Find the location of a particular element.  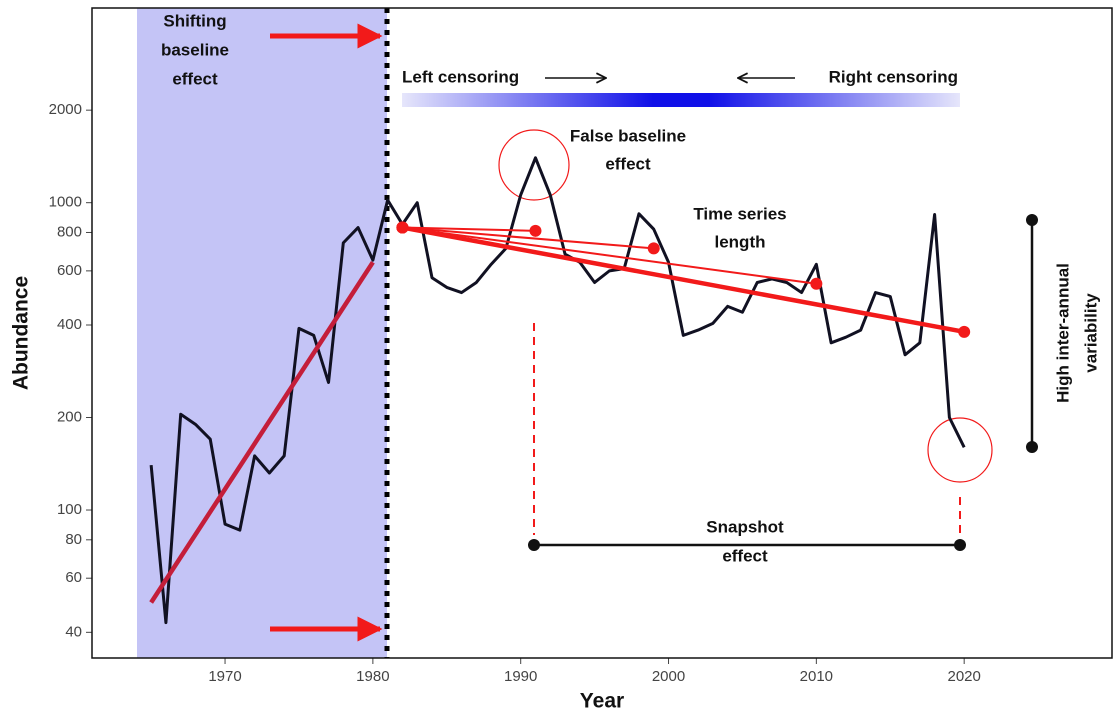

y-tick-label: 2000 is located at coordinates (65, 109).